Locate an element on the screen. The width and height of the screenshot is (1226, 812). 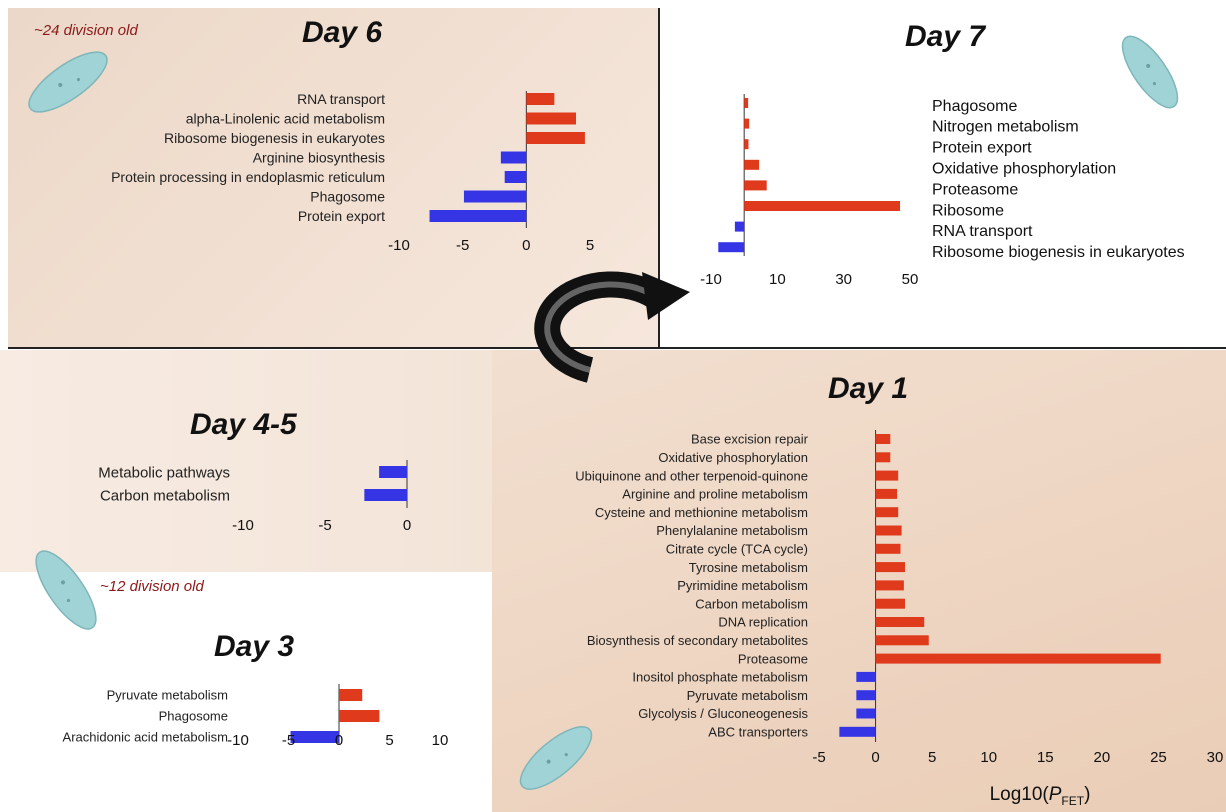
category-label: Arachidonic acid metabolism is located at coordinates (145, 737).